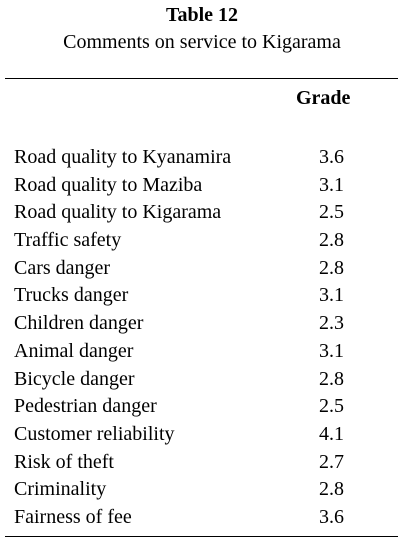  Describe the element at coordinates (206, 296) in the screenshot. I see `table-row: Trucks danger 3.1` at that location.